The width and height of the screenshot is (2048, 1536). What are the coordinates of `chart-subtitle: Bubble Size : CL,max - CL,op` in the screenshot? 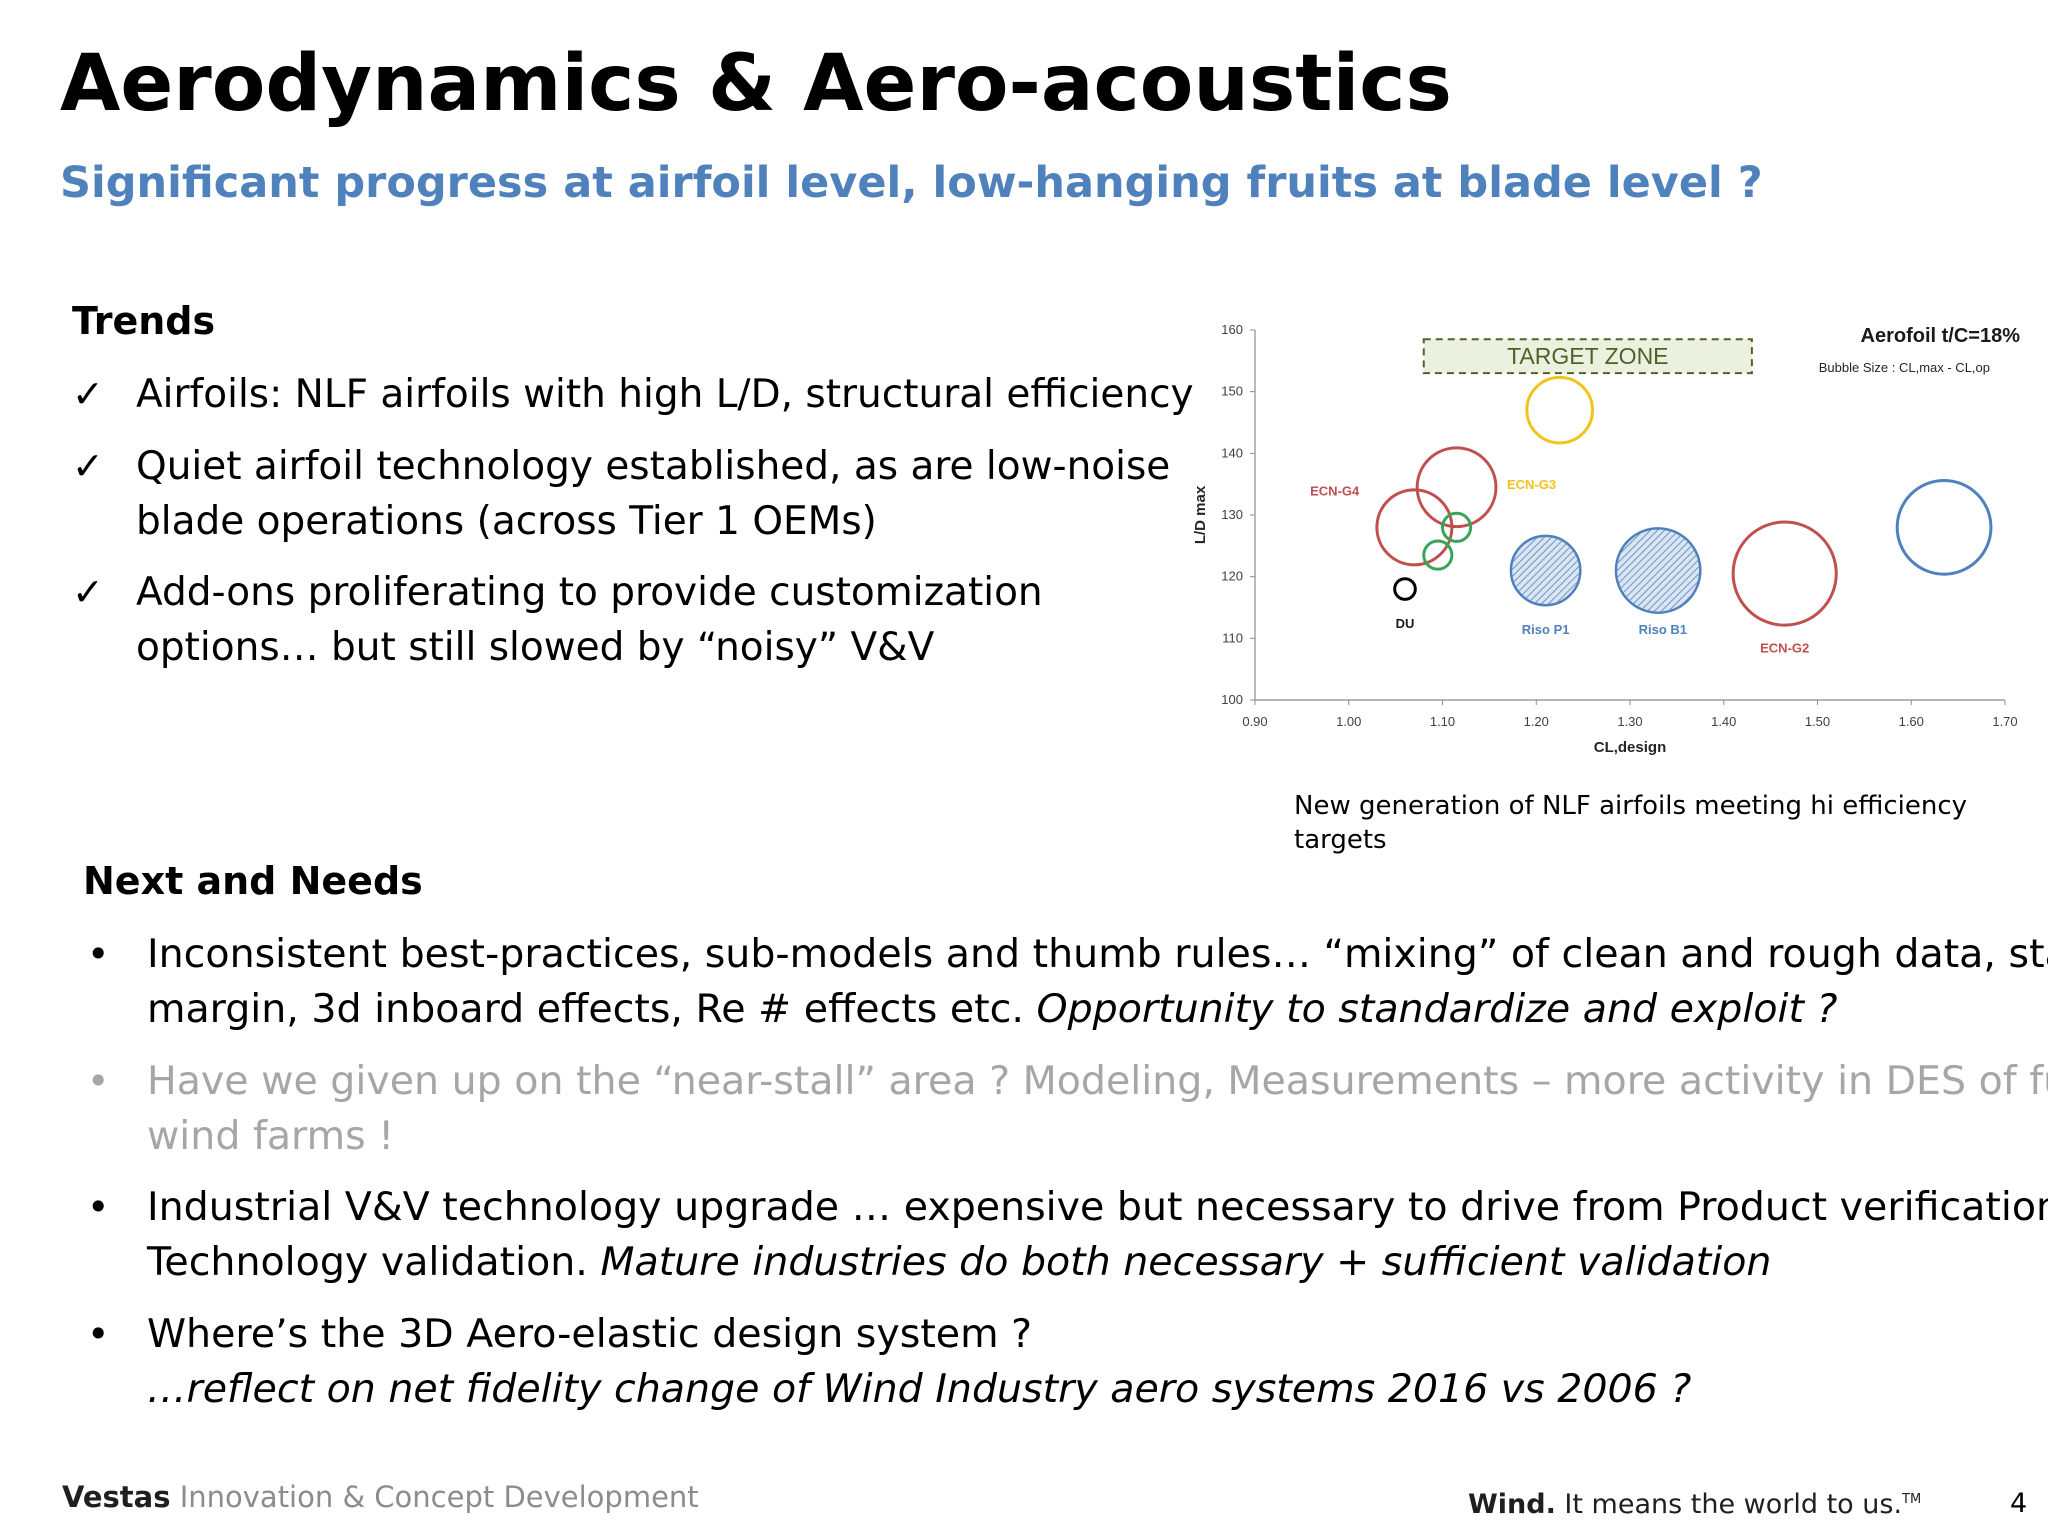 It's located at (1904, 367).